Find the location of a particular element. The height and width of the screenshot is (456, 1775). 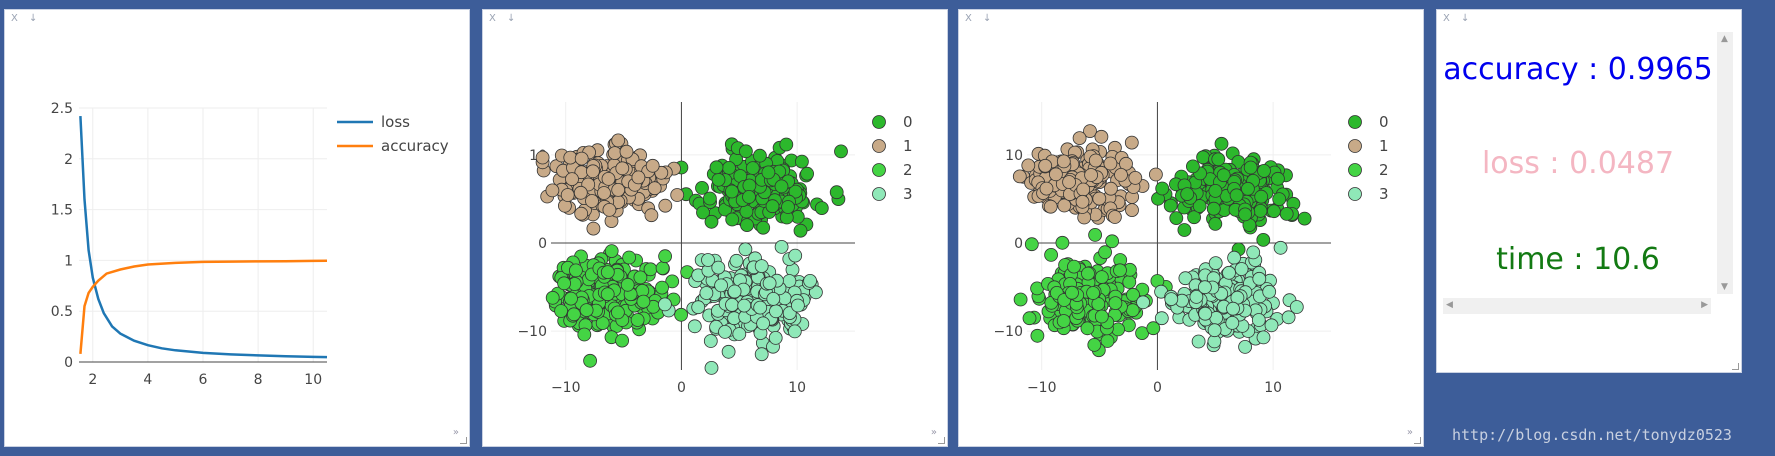

scroll-down-icon: ▼ is located at coordinates (1724, 287).